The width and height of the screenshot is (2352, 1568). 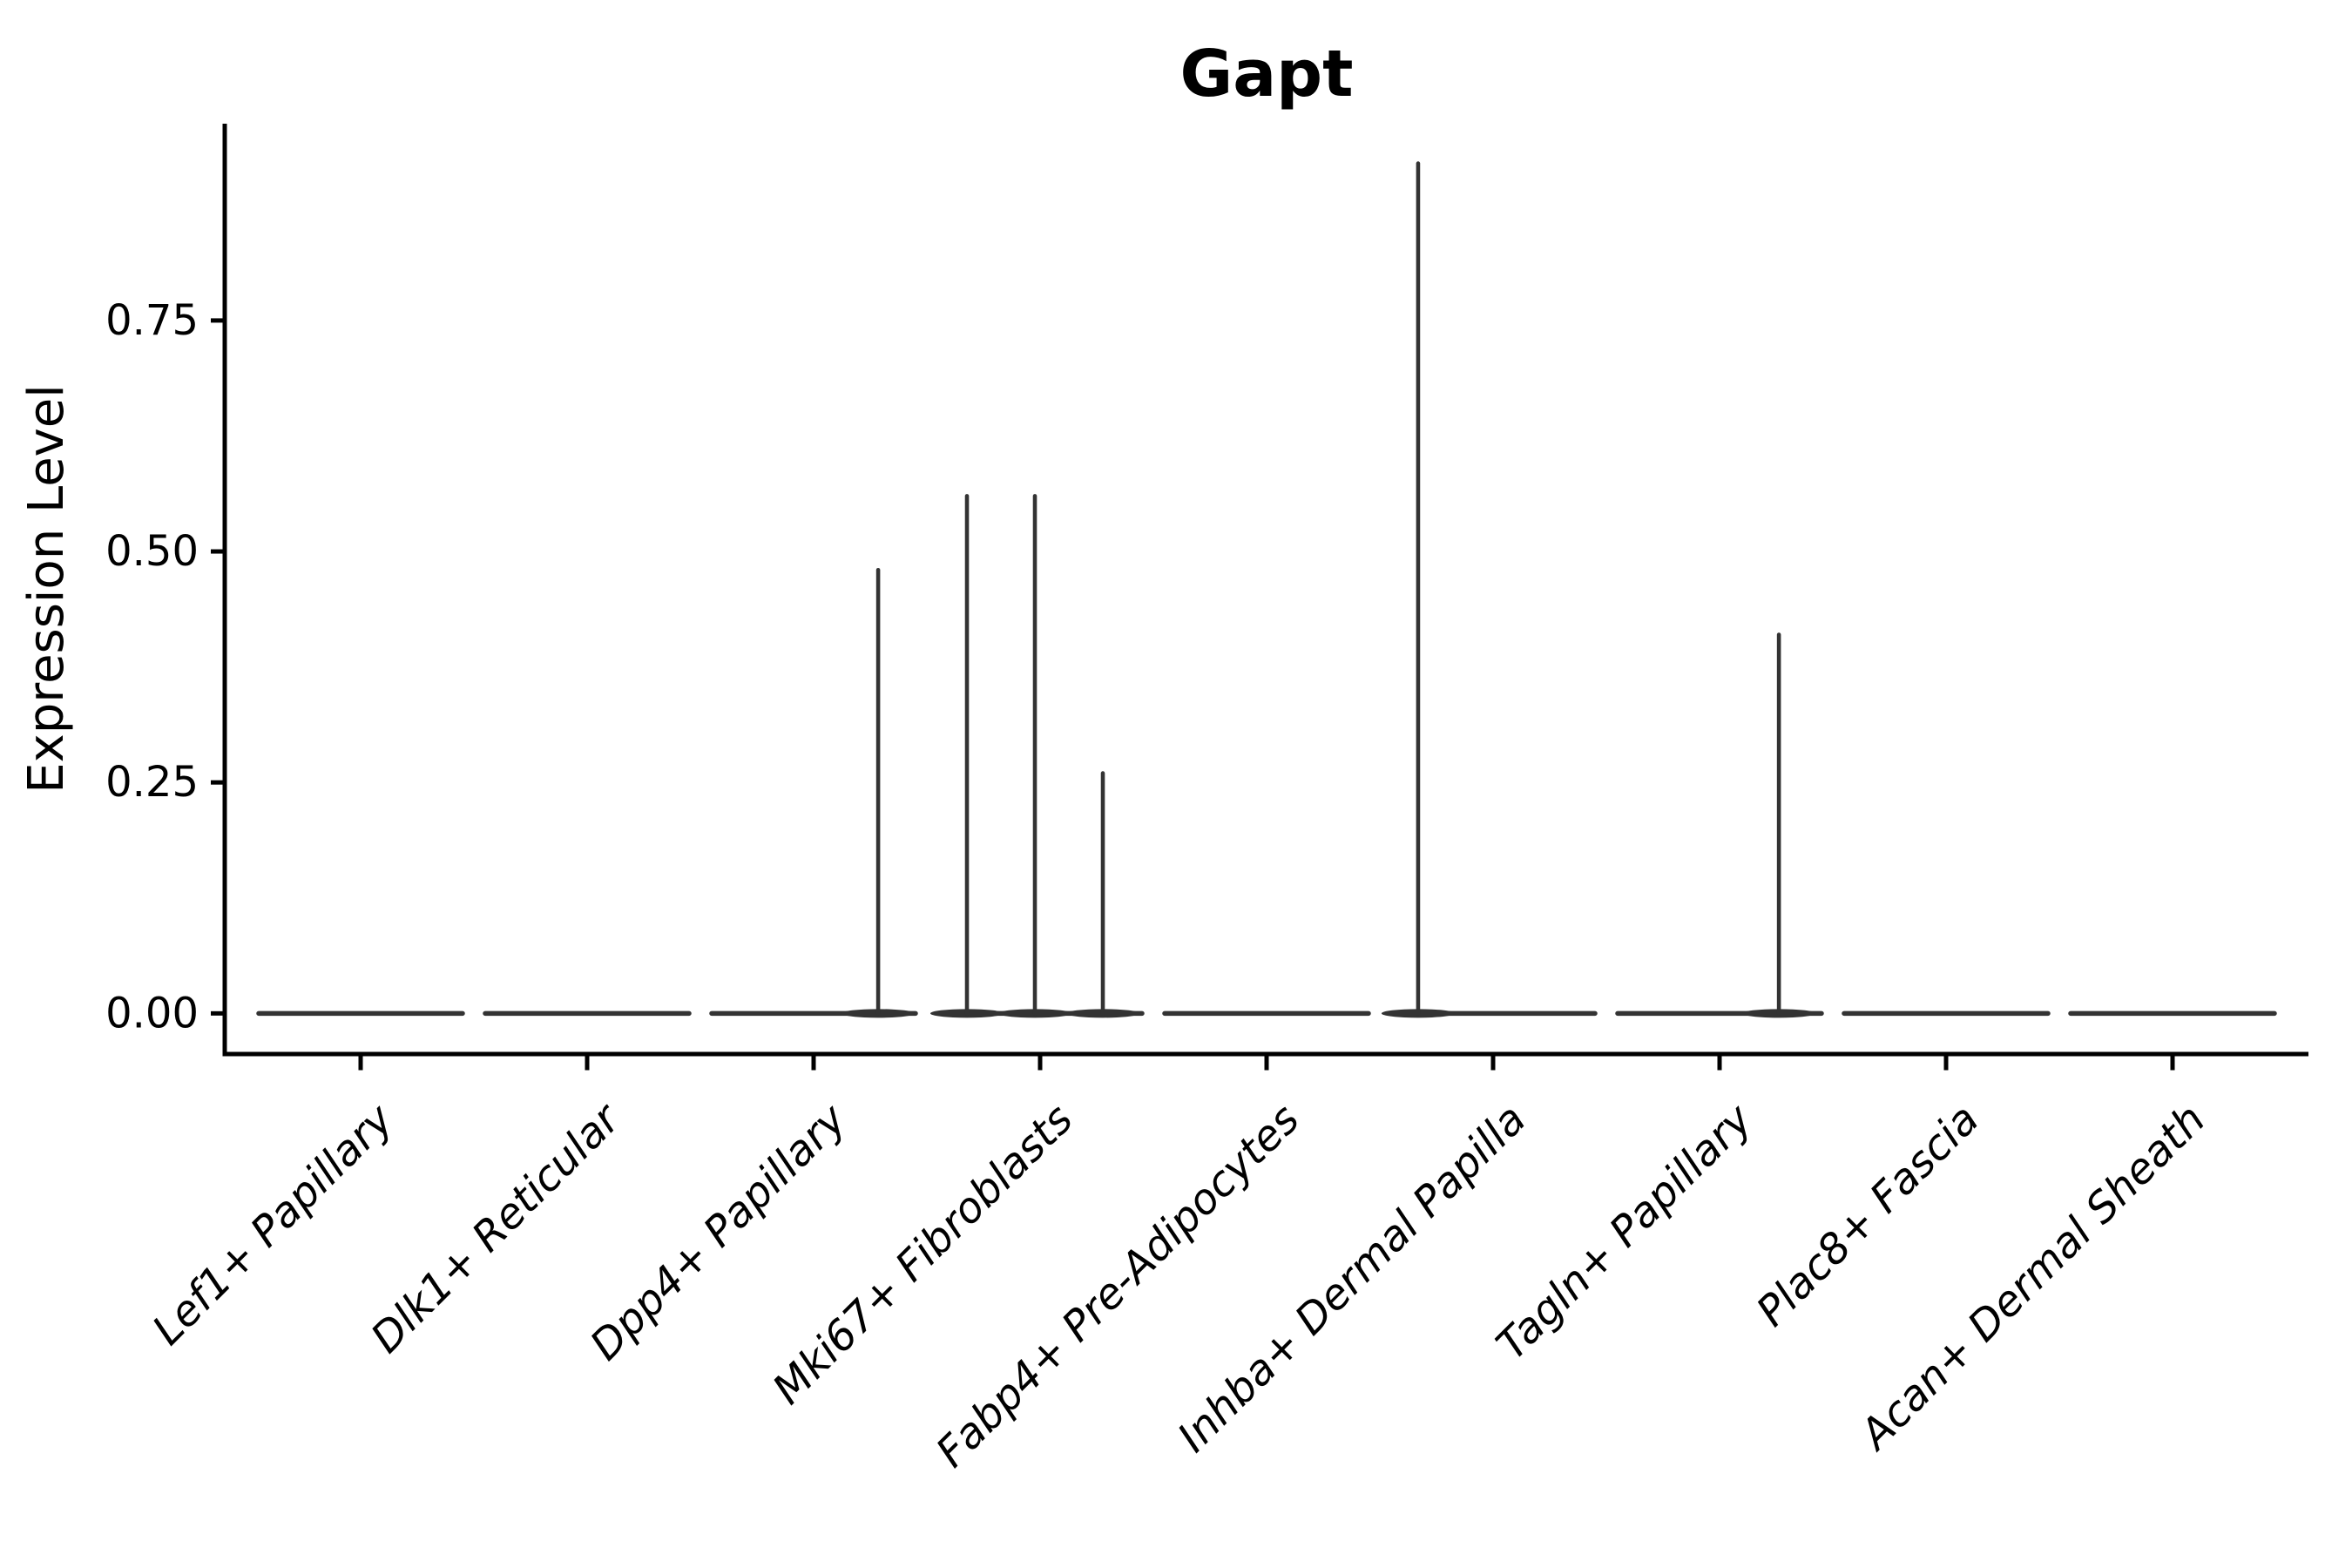 I want to click on y-tick-label: 0.25, so click(x=152, y=782).